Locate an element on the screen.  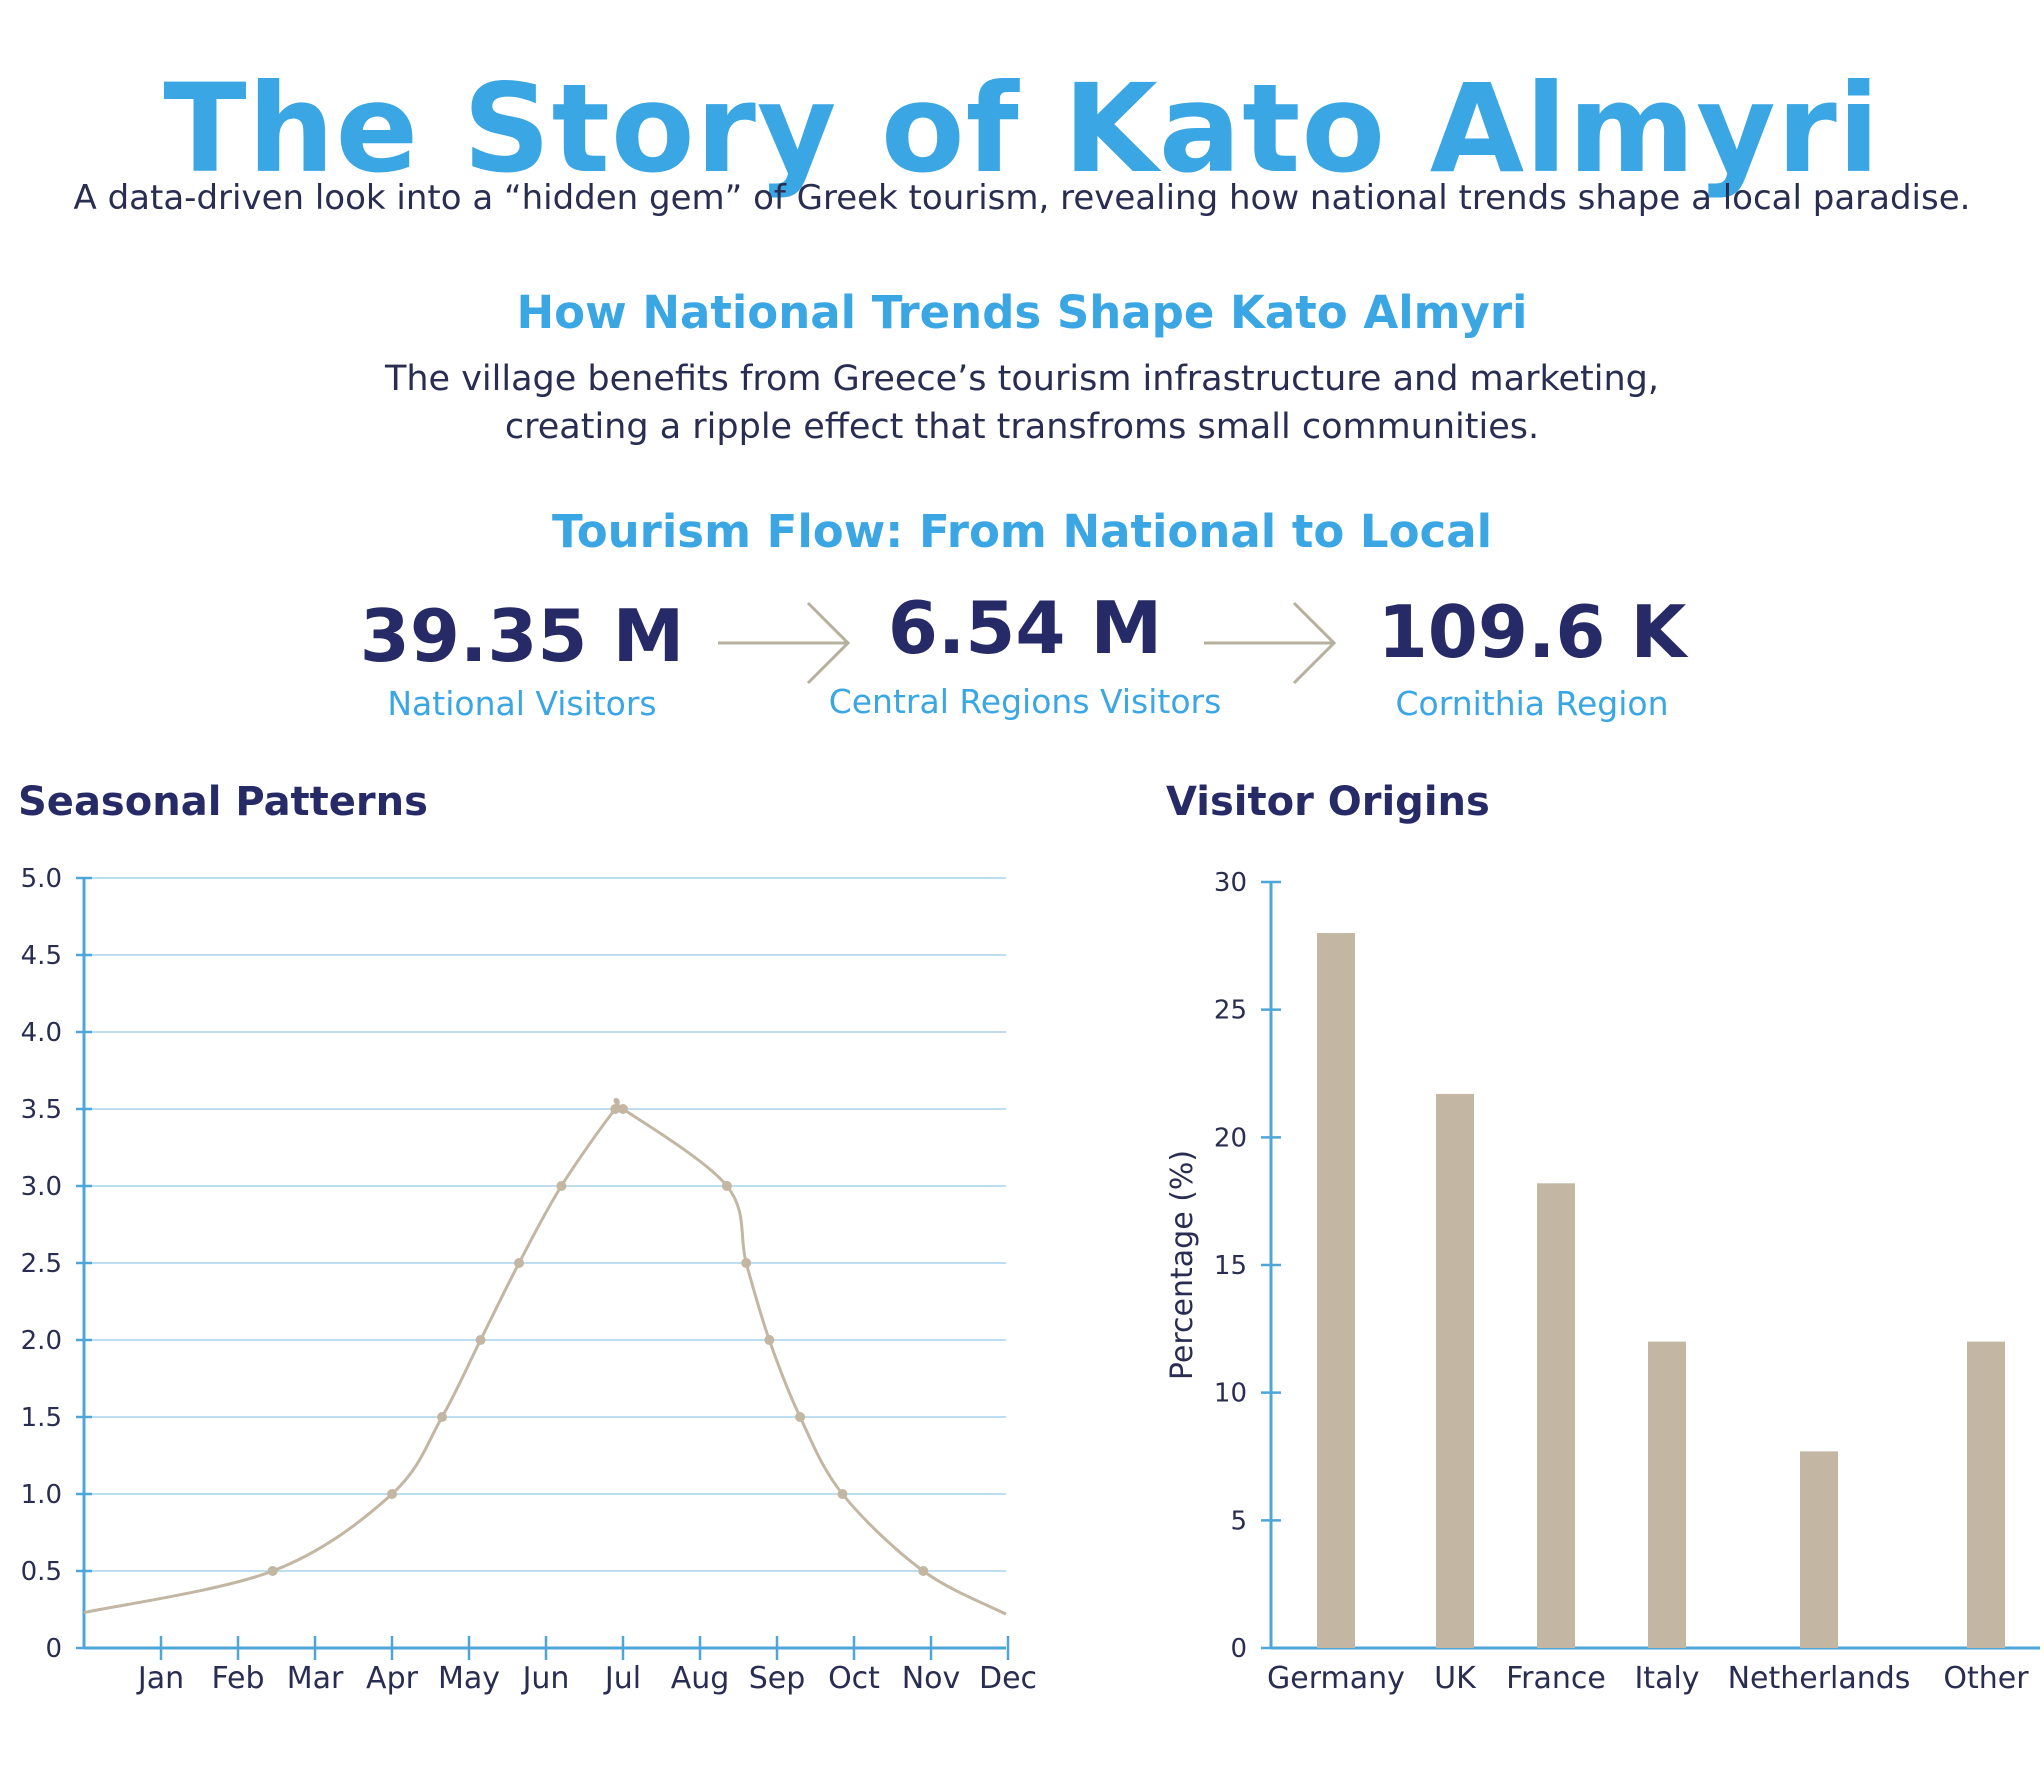
y-tick-label: 1.0 is located at coordinates (41, 1495).